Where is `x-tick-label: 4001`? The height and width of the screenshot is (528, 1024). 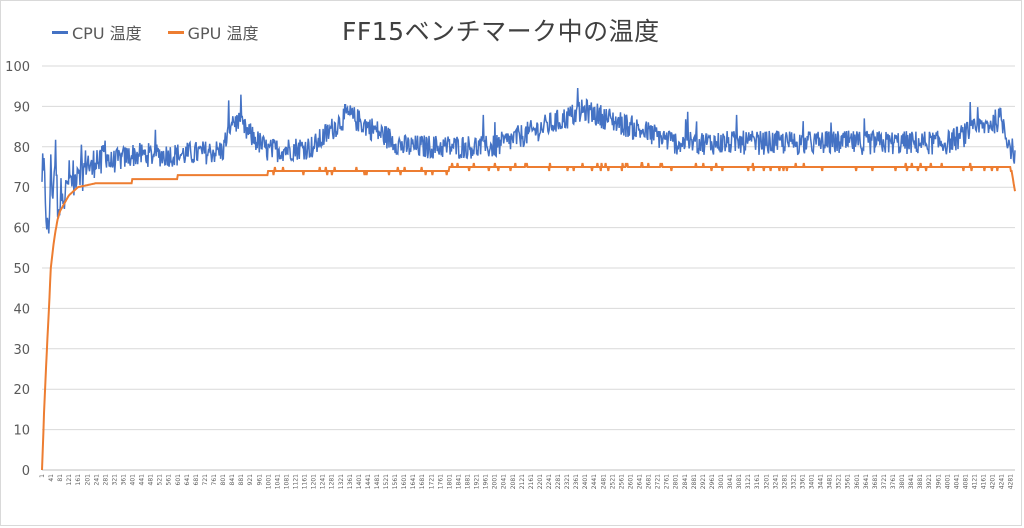 x-tick-label: 4001 is located at coordinates (947, 481).